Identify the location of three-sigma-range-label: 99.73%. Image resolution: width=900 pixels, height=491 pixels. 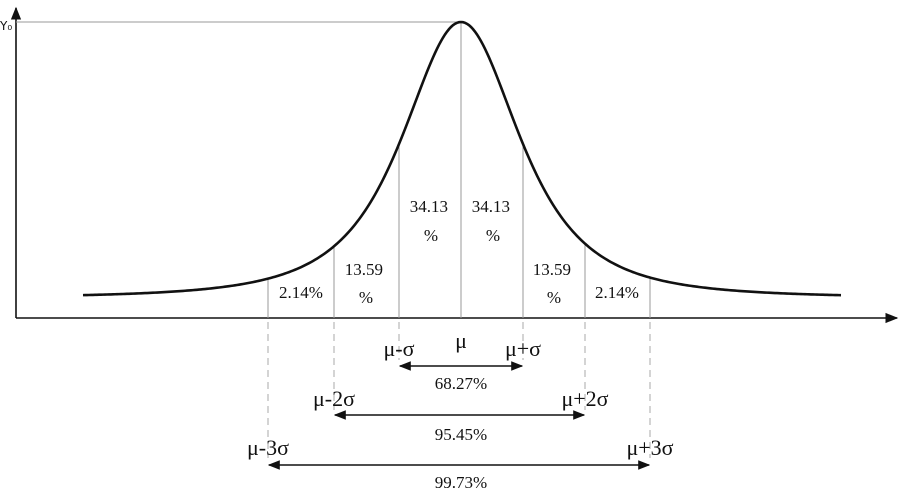
(461, 482).